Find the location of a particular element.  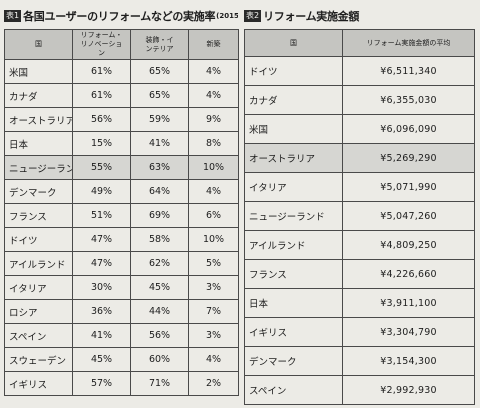

renovation-rate-cell: 41% is located at coordinates (101, 335).